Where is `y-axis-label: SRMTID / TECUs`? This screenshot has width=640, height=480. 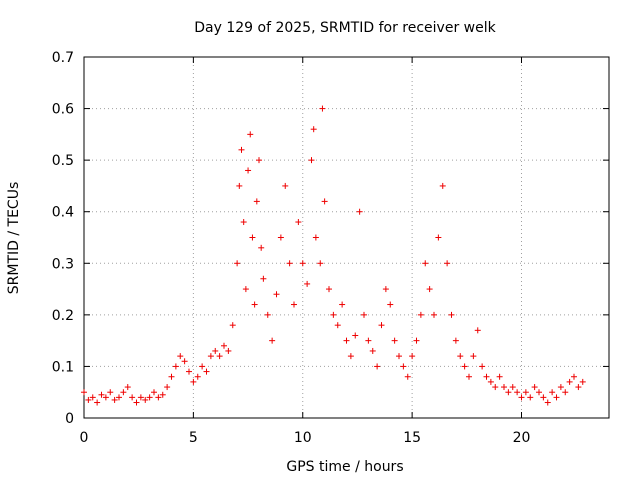 y-axis-label: SRMTID / TECUs is located at coordinates (14, 238).